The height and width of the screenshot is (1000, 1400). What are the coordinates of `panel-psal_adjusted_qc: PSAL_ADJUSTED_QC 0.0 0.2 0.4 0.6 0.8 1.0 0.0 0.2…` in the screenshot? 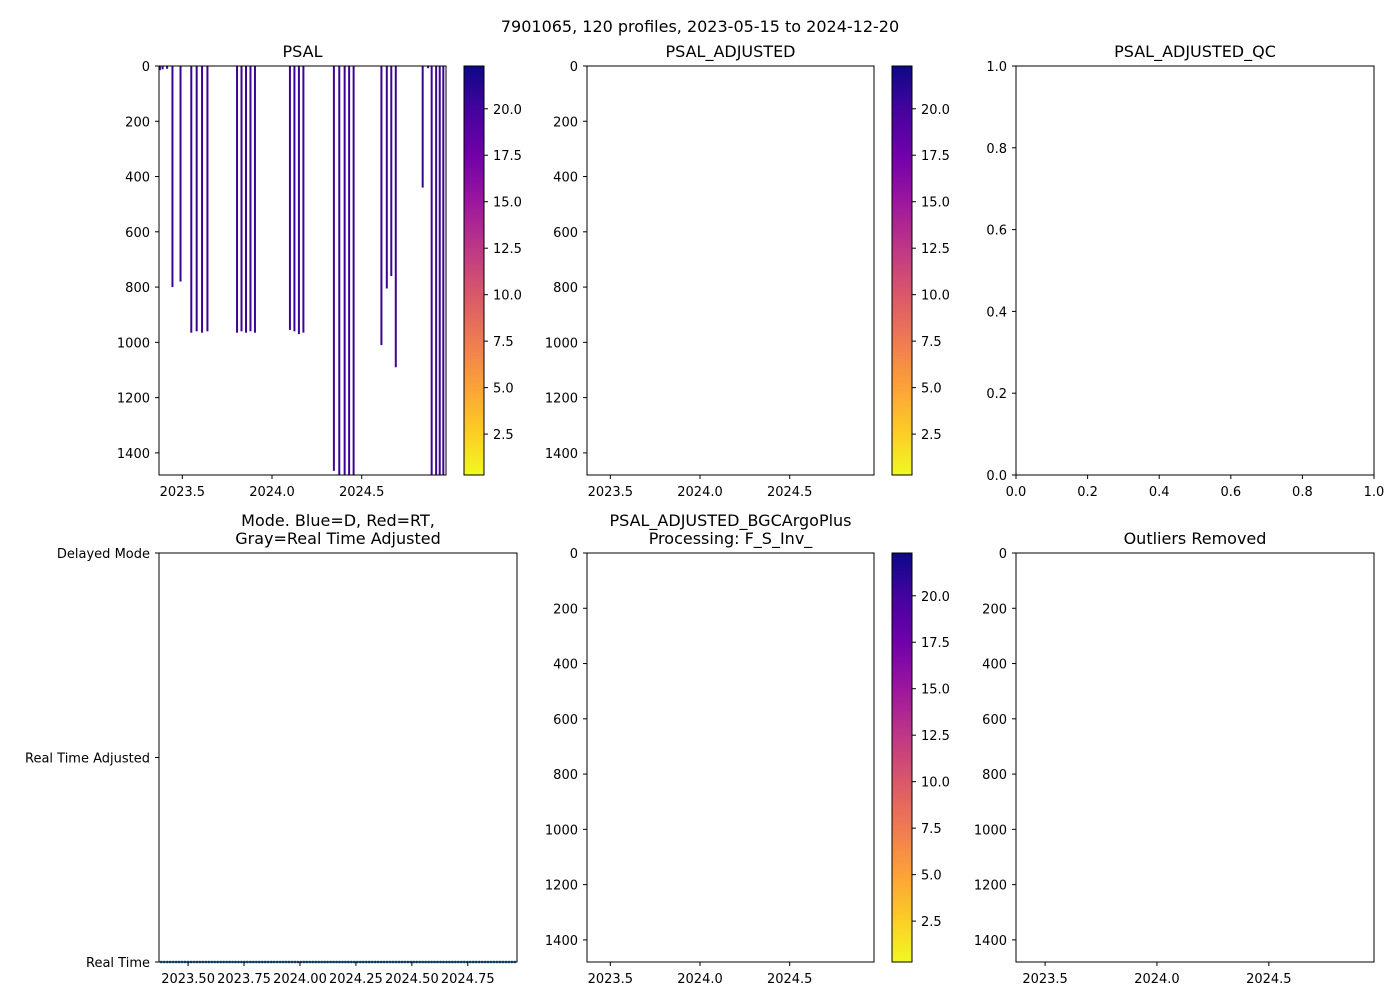 It's located at (1185, 271).